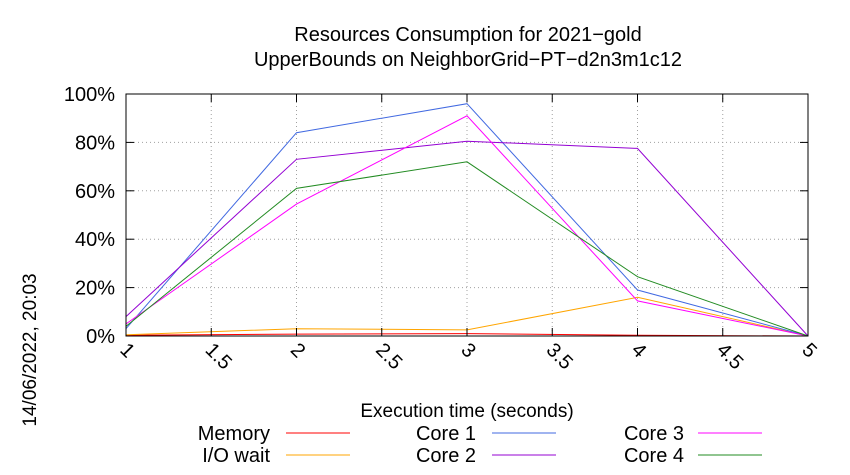  I want to click on y-tick-label: 80%, so click(95, 143).